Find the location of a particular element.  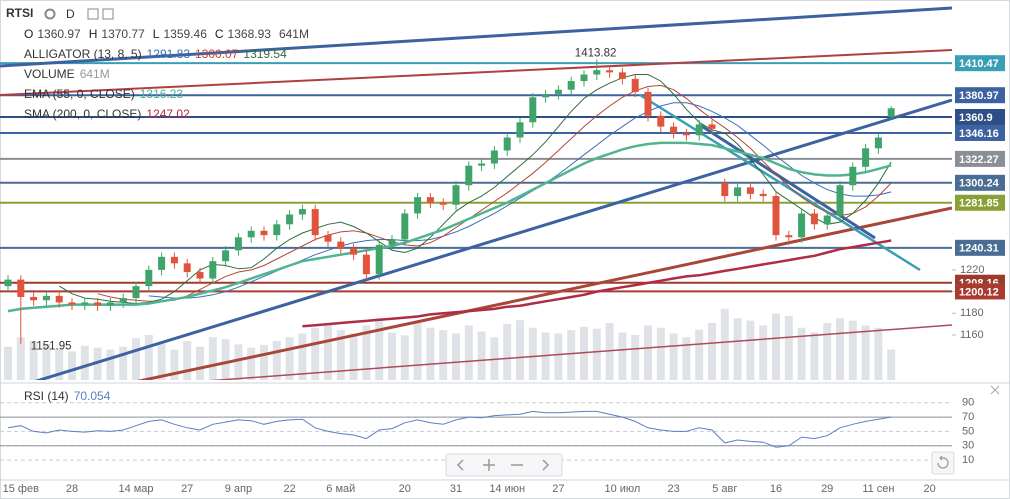

price-level-label: 1410.47 is located at coordinates (979, 64).